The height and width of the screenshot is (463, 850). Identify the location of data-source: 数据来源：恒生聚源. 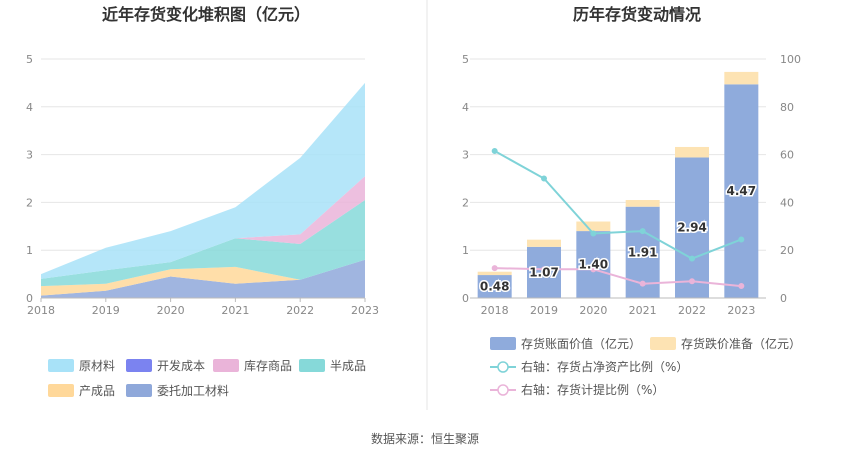
(425, 438).